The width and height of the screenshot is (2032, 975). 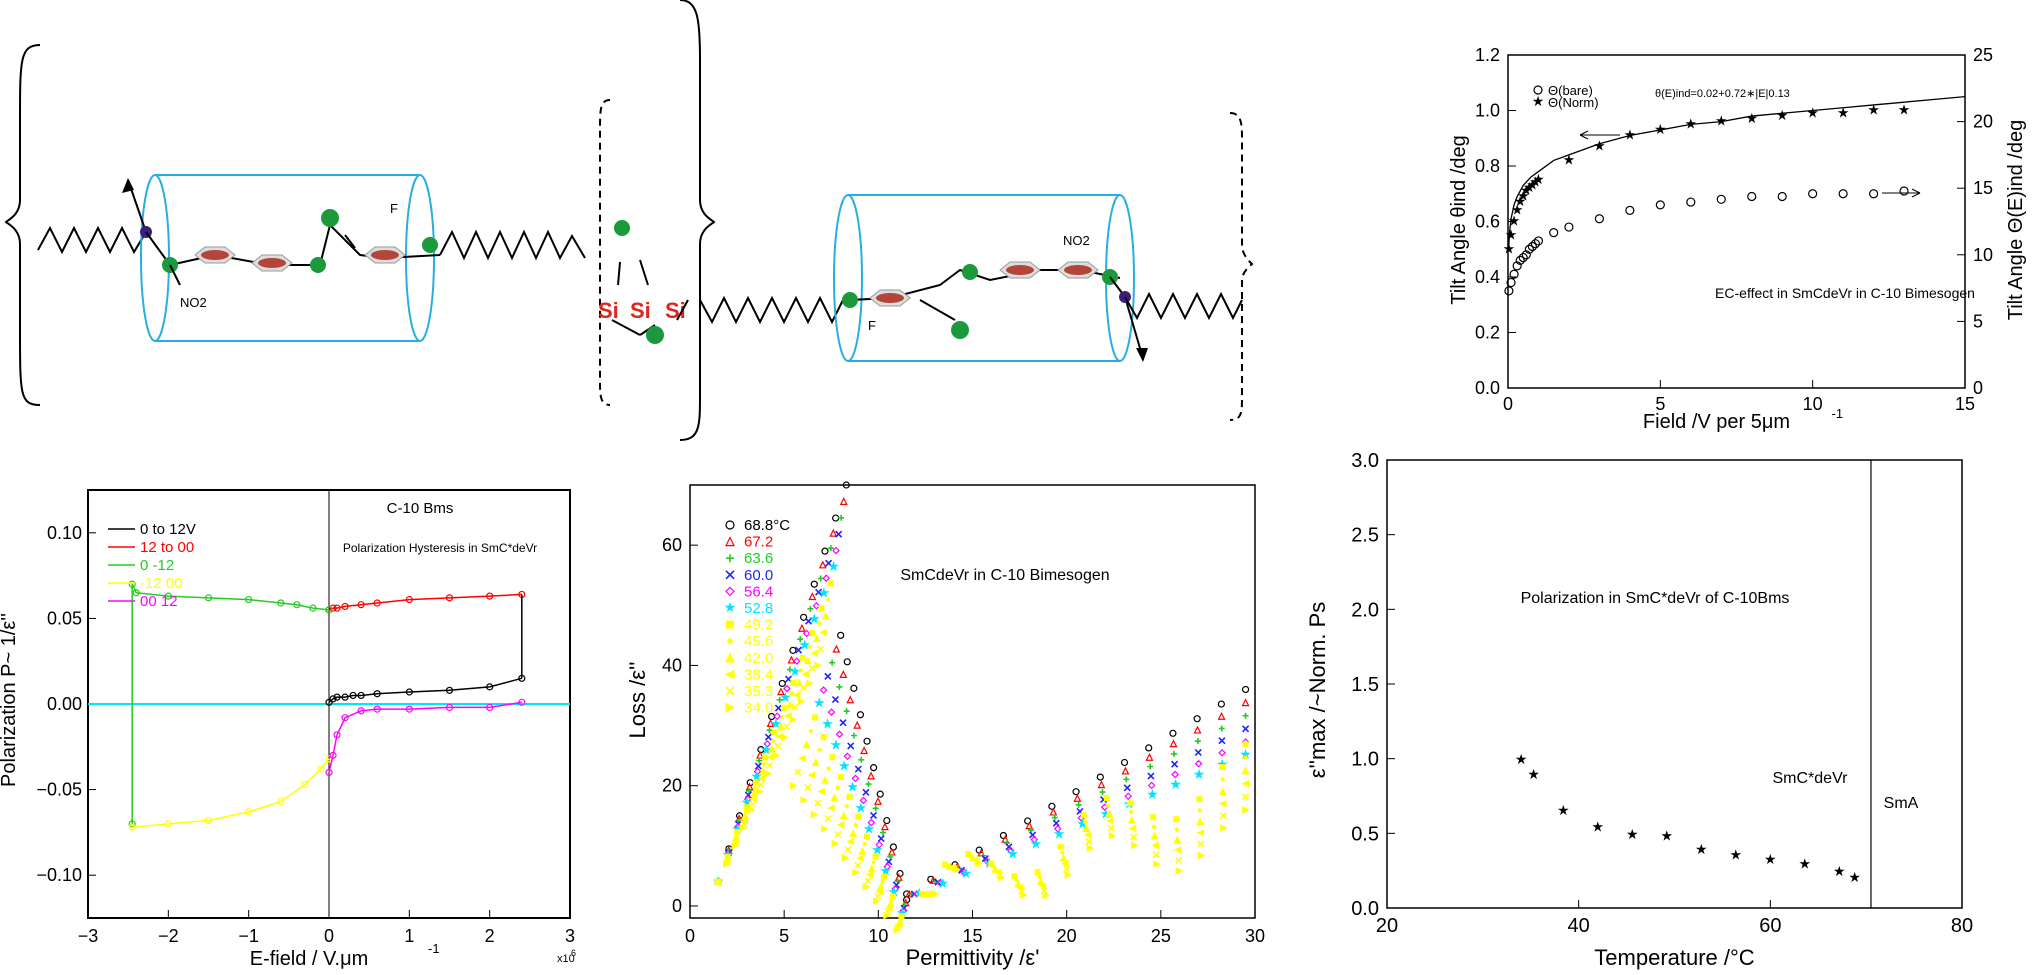 What do you see at coordinates (758, 575) in the screenshot?
I see `legend-label: 60.0` at bounding box center [758, 575].